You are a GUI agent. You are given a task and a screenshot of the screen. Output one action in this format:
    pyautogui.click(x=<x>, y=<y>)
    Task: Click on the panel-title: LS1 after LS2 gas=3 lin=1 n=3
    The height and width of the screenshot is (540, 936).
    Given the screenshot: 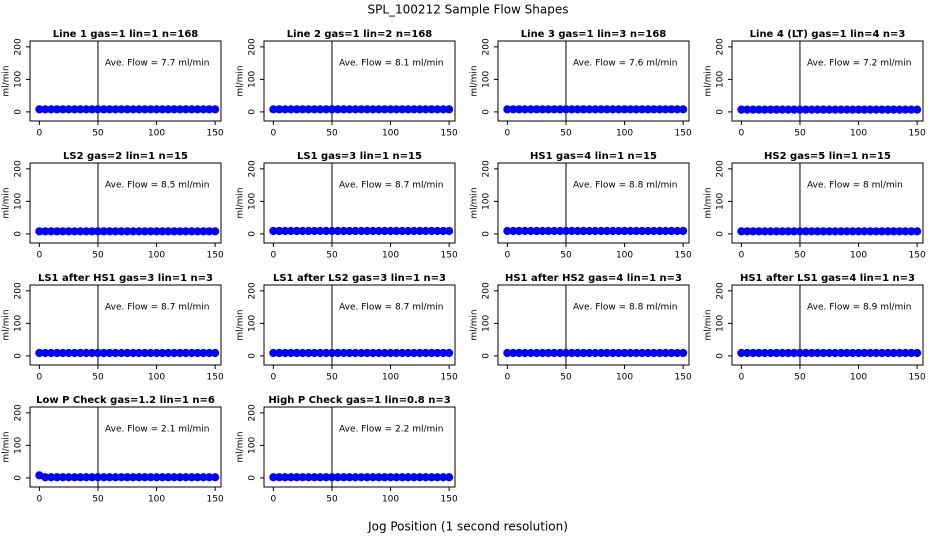 What is the action you would take?
    pyautogui.click(x=359, y=278)
    